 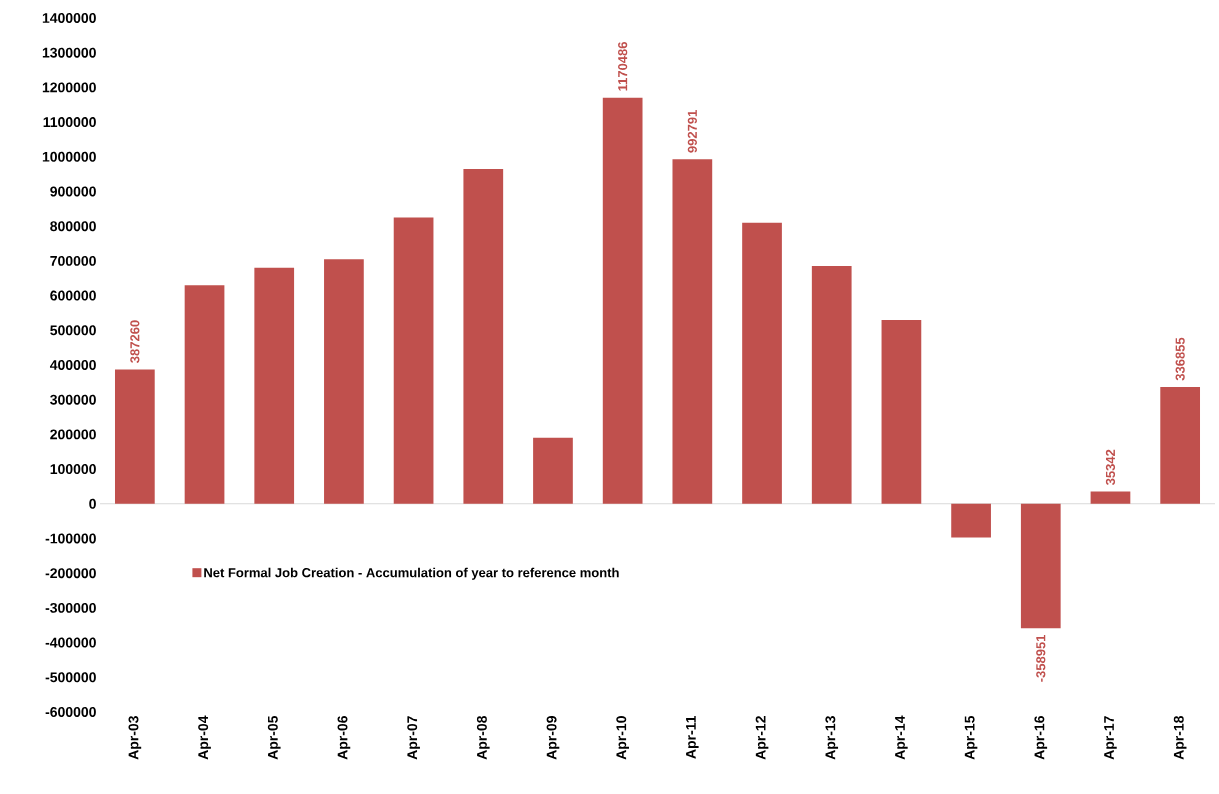 What do you see at coordinates (73, 191) in the screenshot?
I see `y-tick-label: 900000` at bounding box center [73, 191].